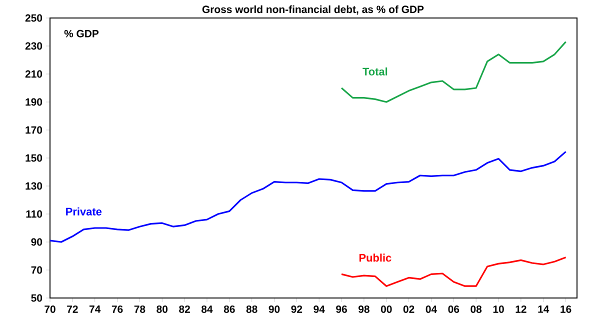  What do you see at coordinates (544, 309) in the screenshot?
I see `x-tick-label: 14` at bounding box center [544, 309].